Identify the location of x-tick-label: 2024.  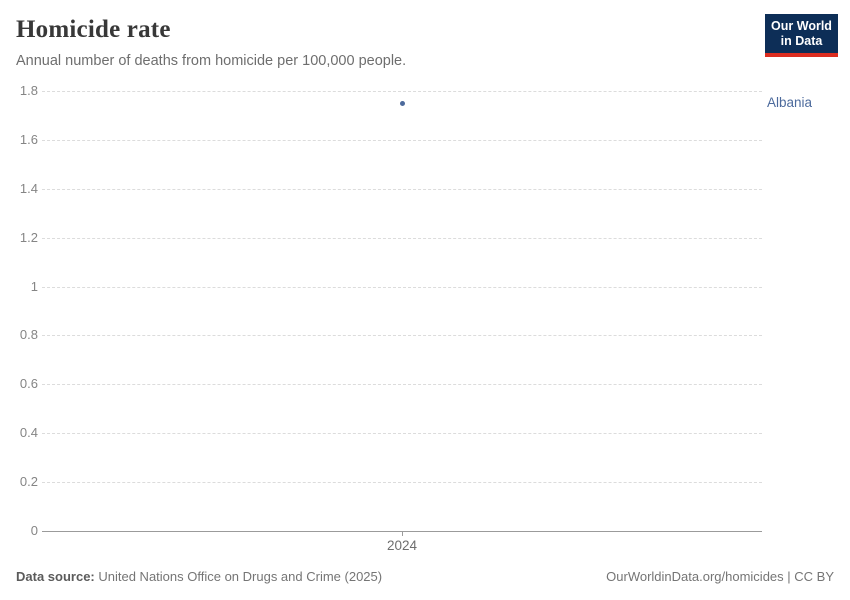
(402, 545).